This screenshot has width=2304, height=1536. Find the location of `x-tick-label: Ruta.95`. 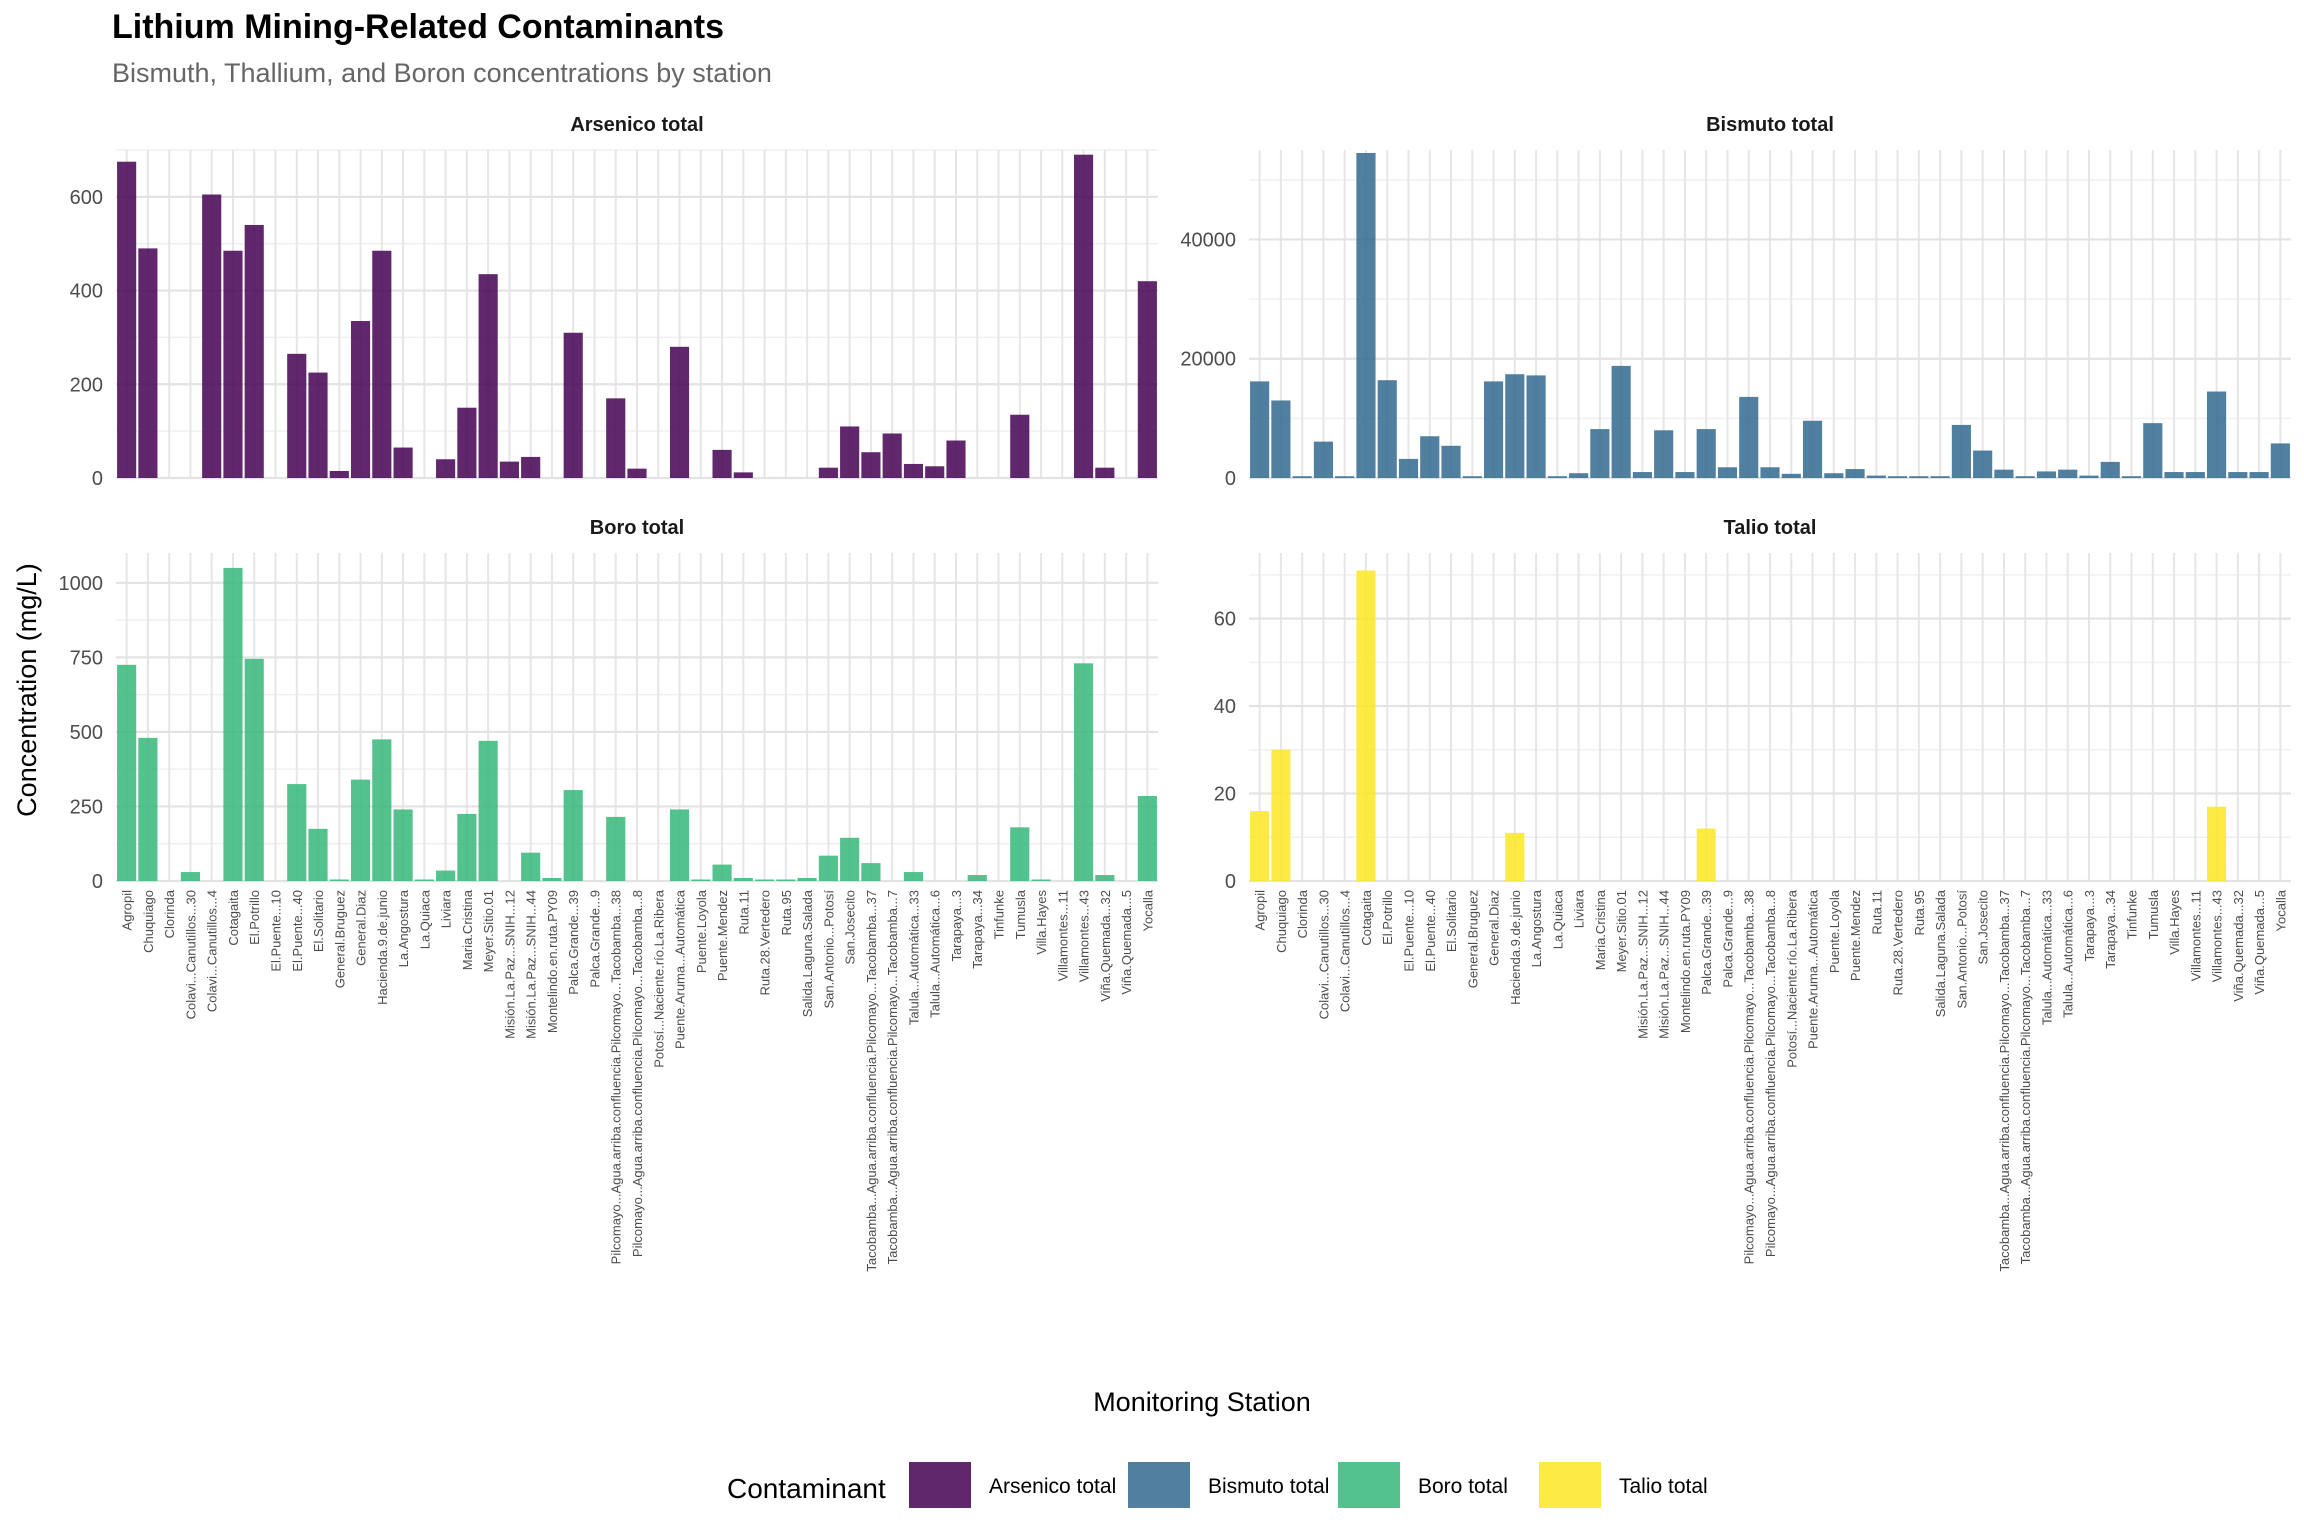

x-tick-label: Ruta.95 is located at coordinates (1919, 913).